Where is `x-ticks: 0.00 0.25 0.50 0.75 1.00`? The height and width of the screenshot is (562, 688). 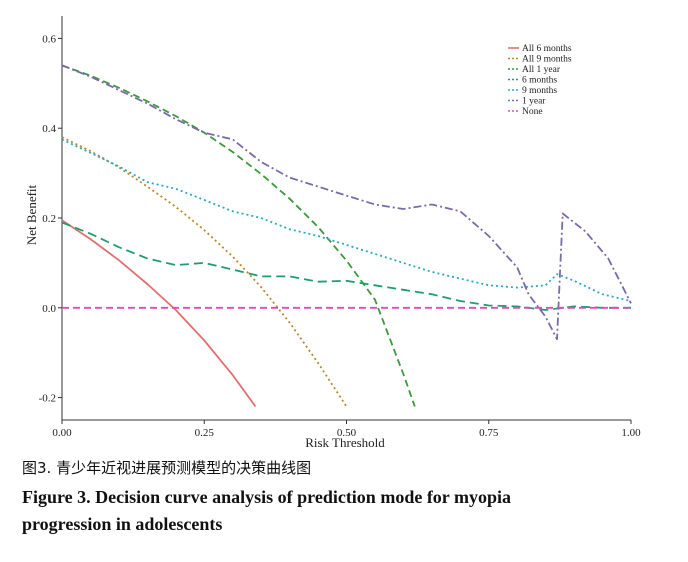
x-ticks: 0.00 0.25 0.50 0.75 1.00 is located at coordinates (346, 429).